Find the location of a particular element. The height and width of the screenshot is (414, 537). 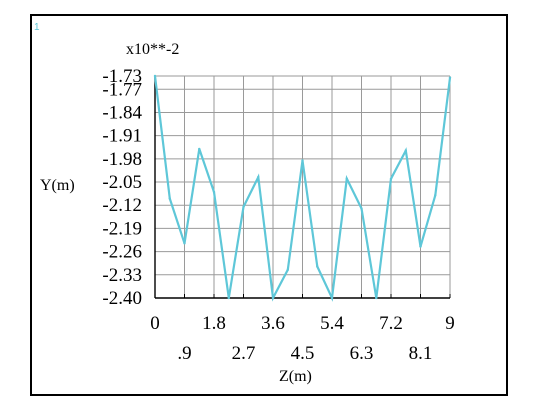

x-tick-label: 2.7 is located at coordinates (244, 353).